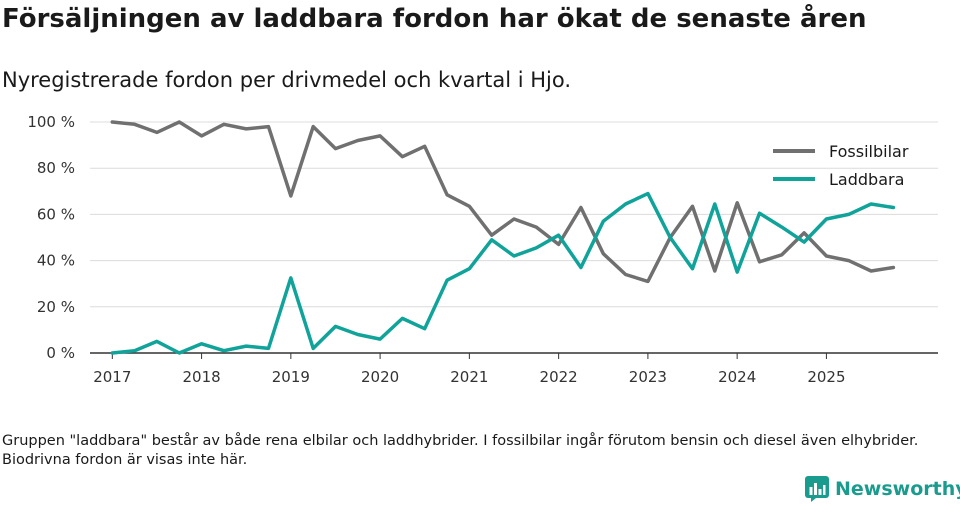 The width and height of the screenshot is (960, 505). Describe the element at coordinates (56, 168) in the screenshot. I see `y-tick-label-80: 80 %` at that location.